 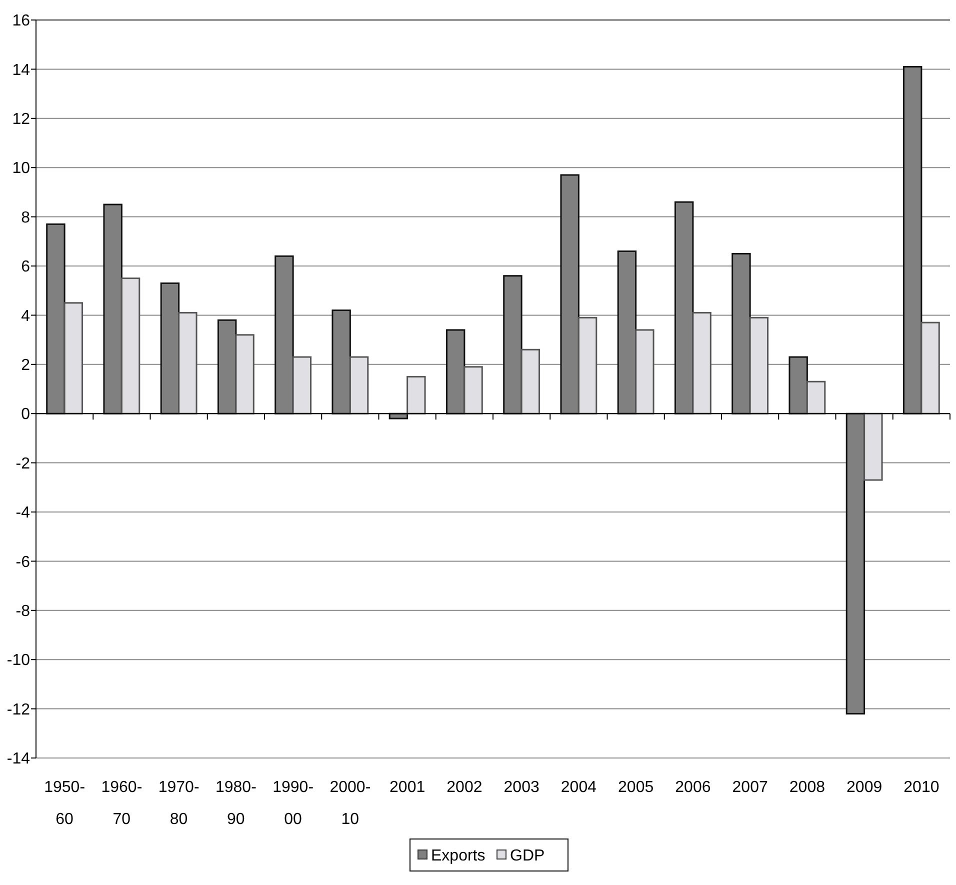 What do you see at coordinates (23, 562) in the screenshot?
I see `y-tick-label: -6` at bounding box center [23, 562].